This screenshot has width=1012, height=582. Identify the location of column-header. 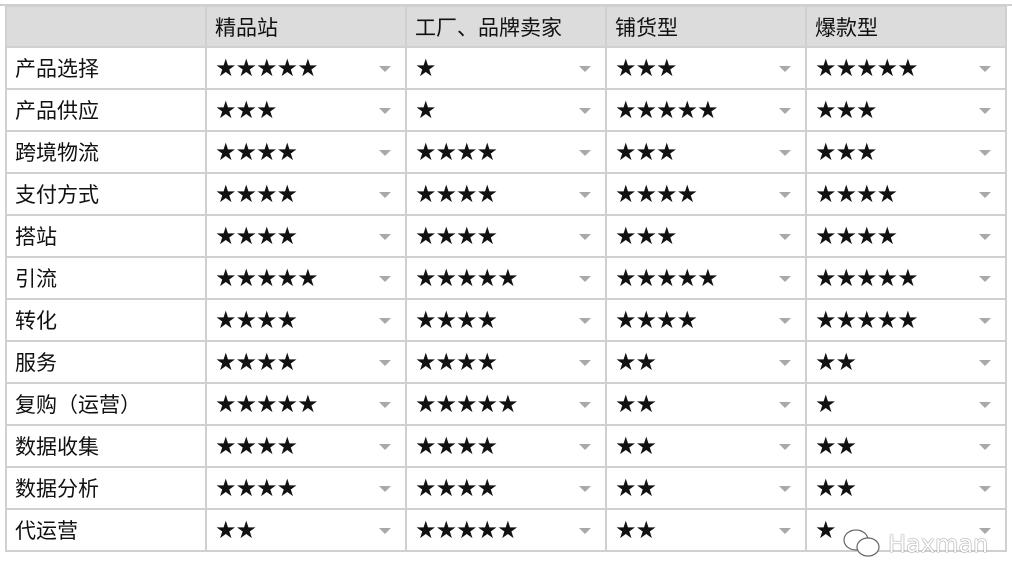
(106, 26).